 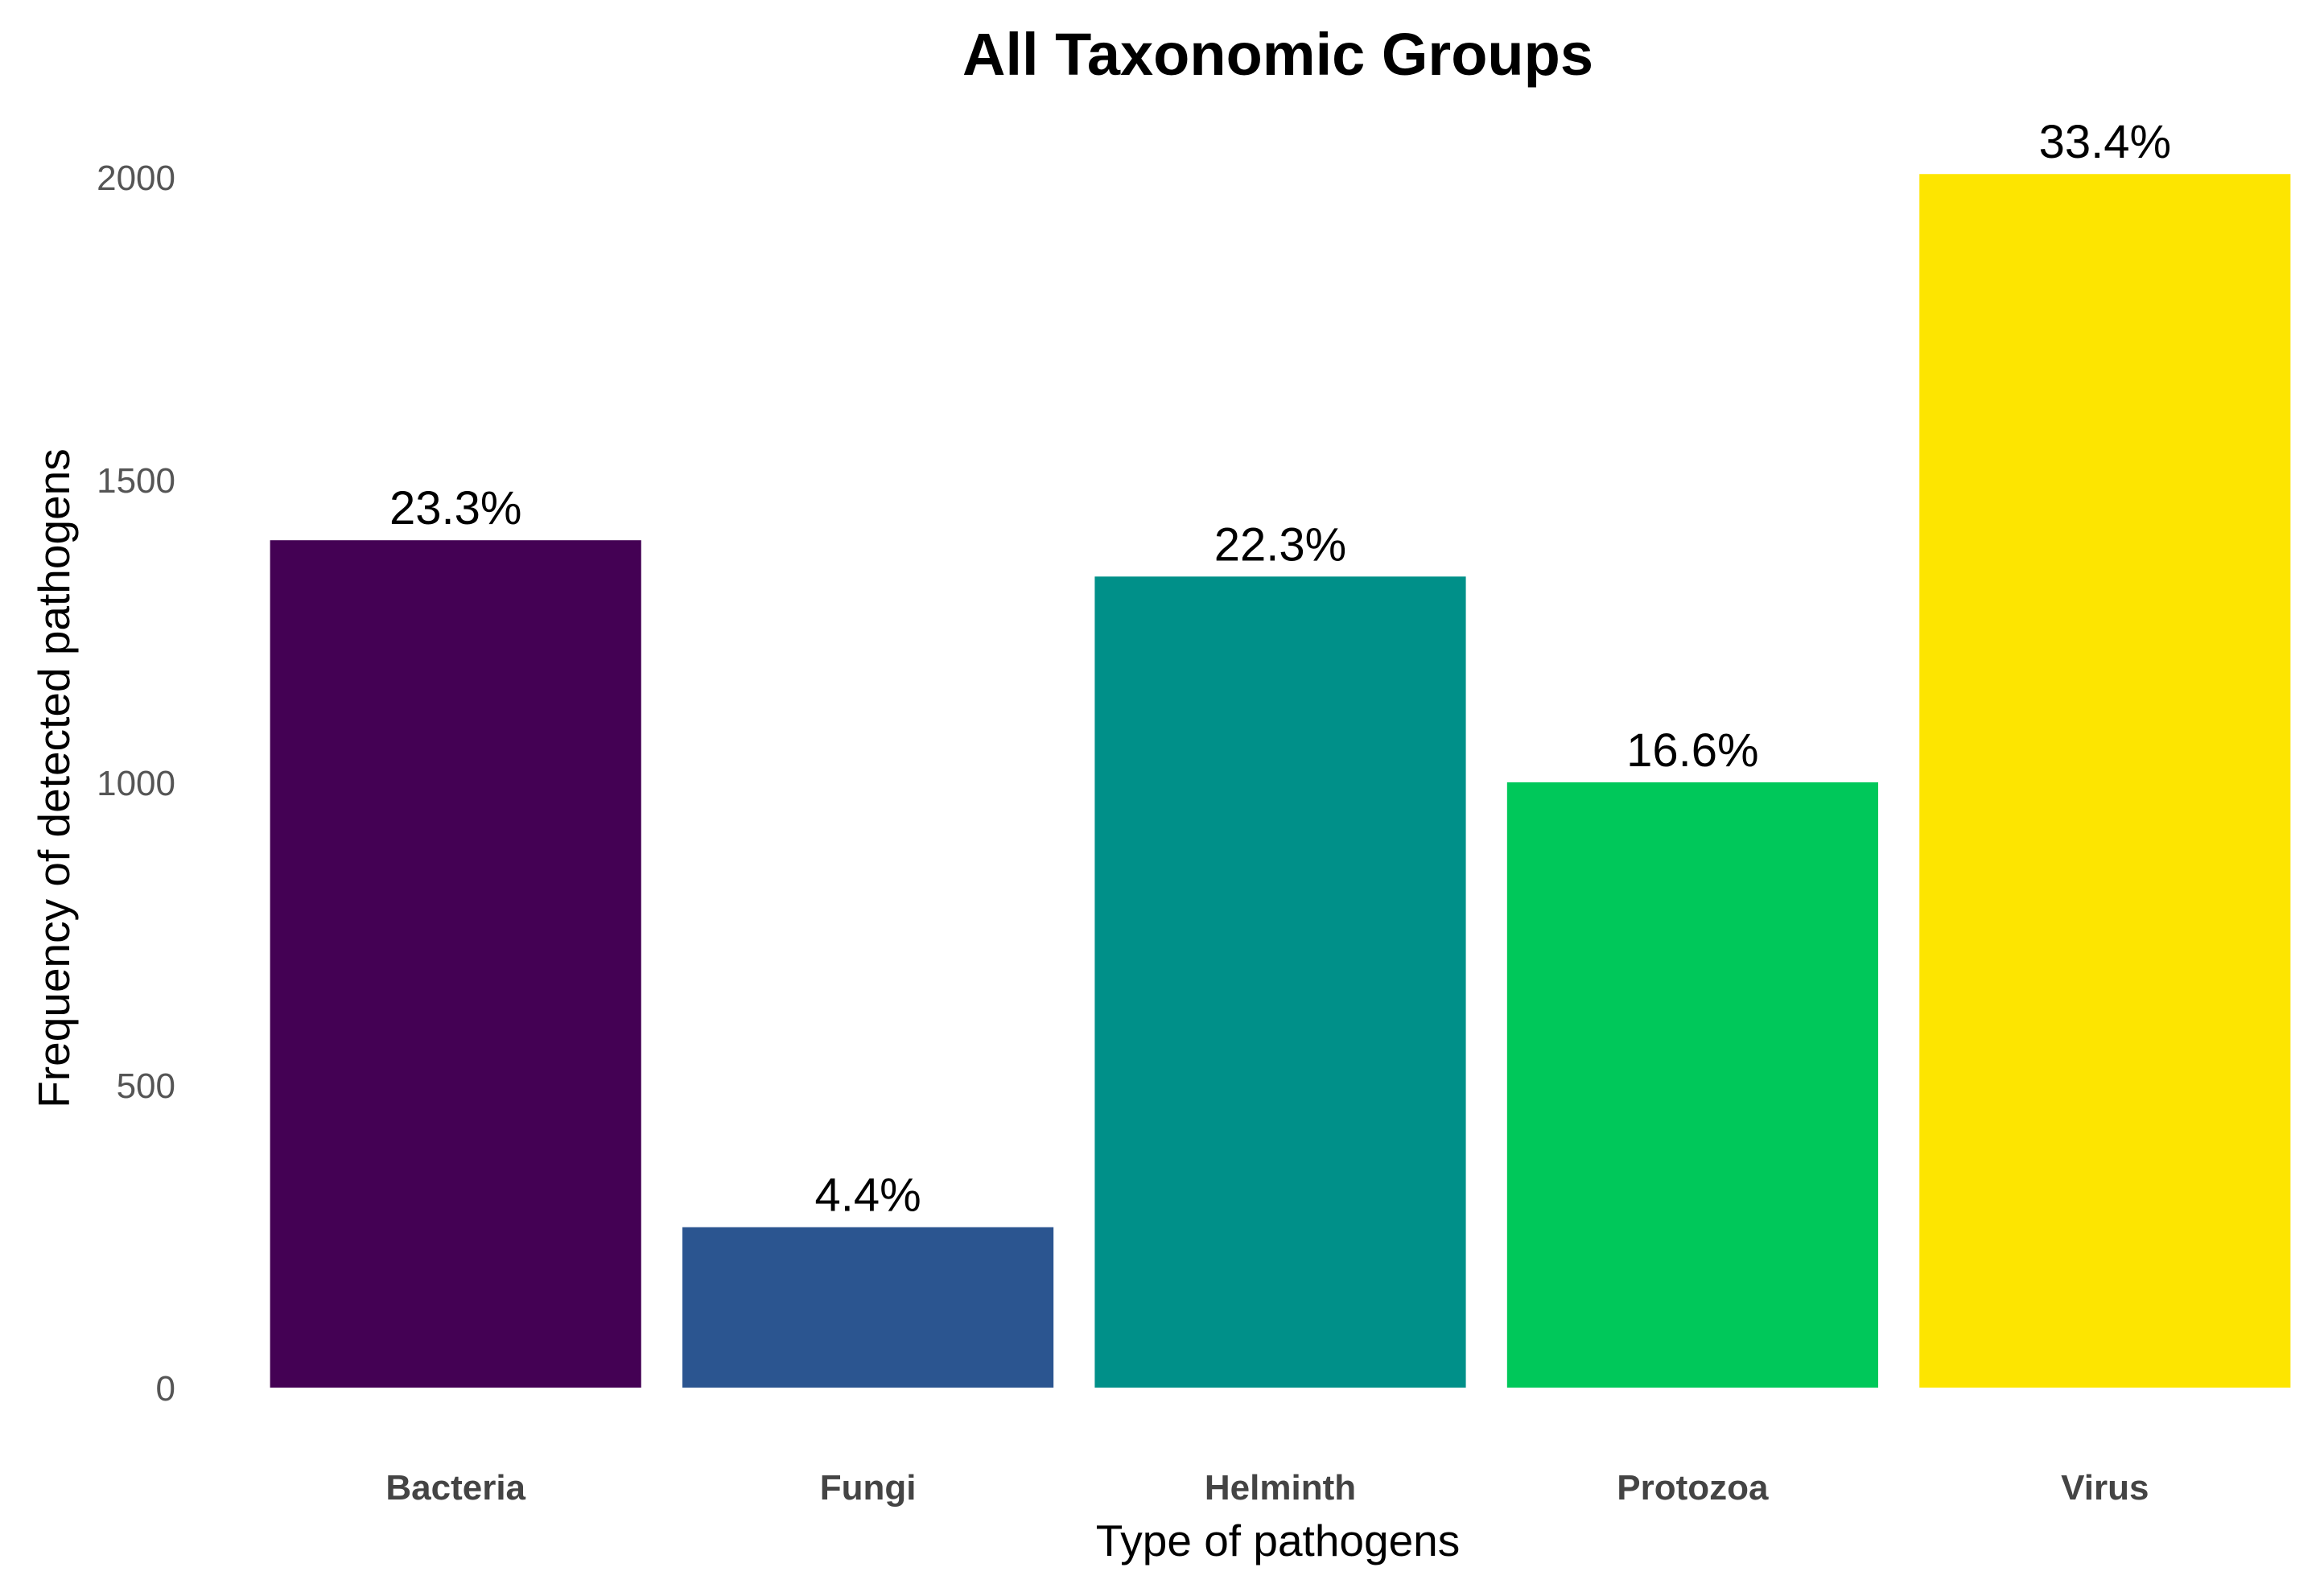 I want to click on bar-fungi, so click(x=868, y=1307).